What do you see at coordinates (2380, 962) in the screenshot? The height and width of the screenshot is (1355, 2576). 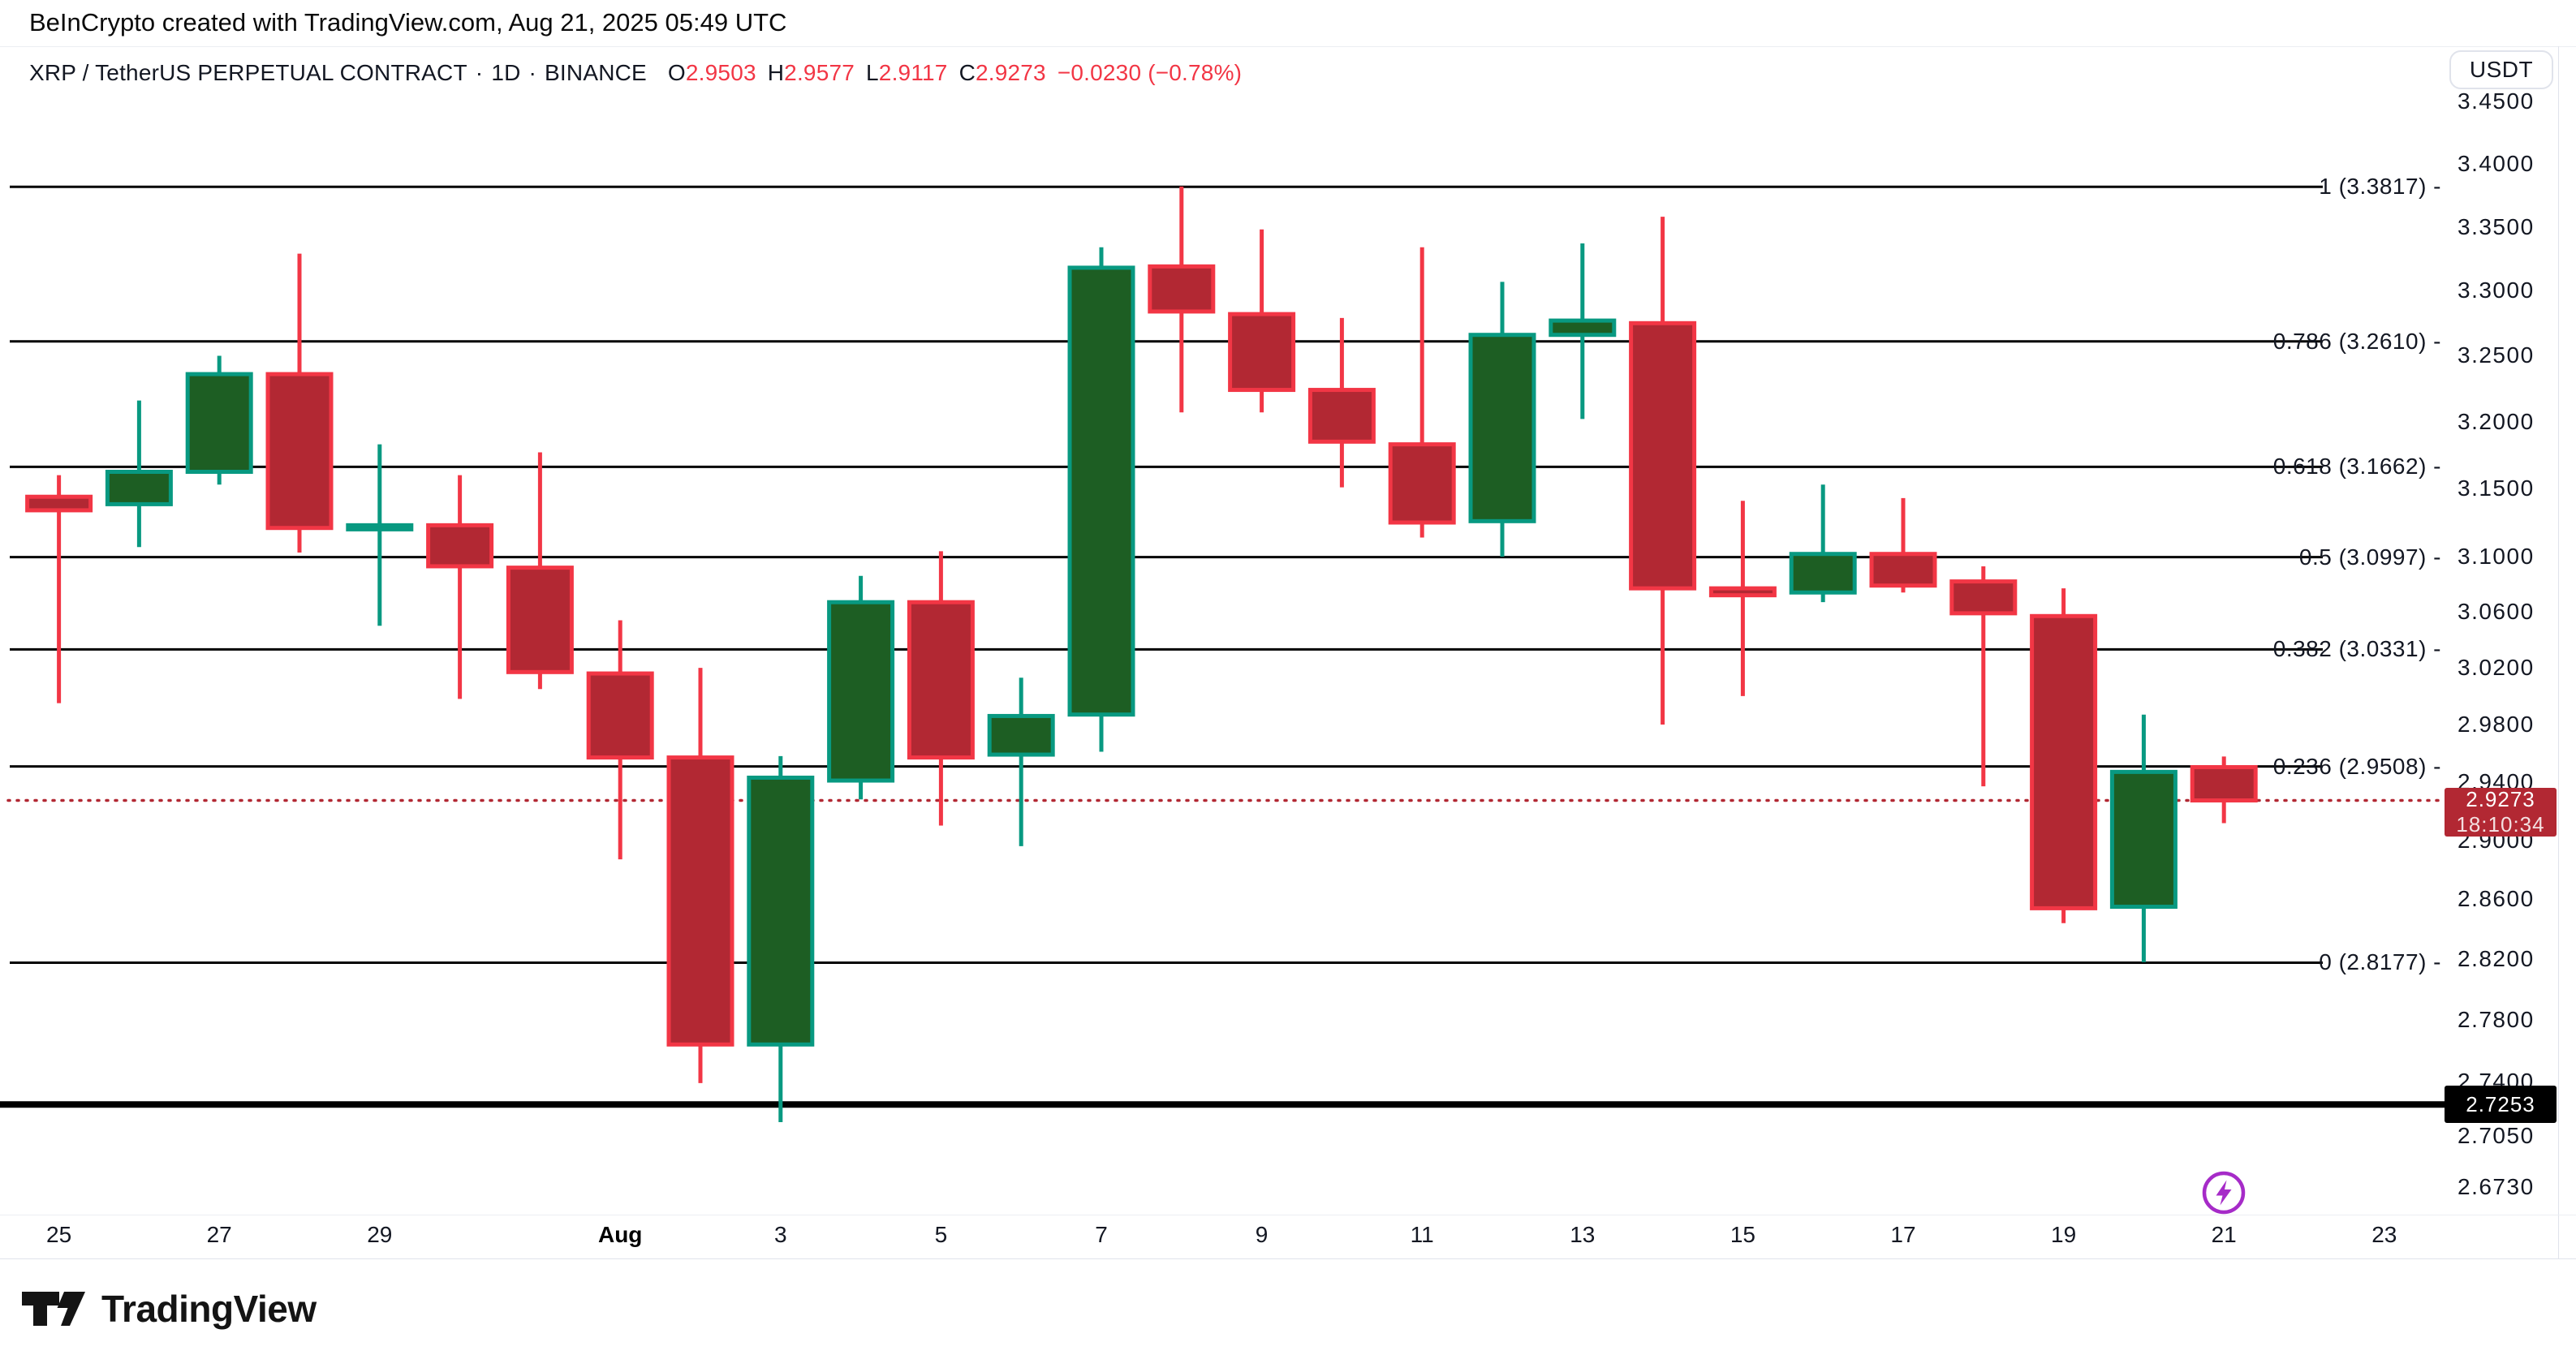 I see `fib-label-0: 0 (2.8177) -` at bounding box center [2380, 962].